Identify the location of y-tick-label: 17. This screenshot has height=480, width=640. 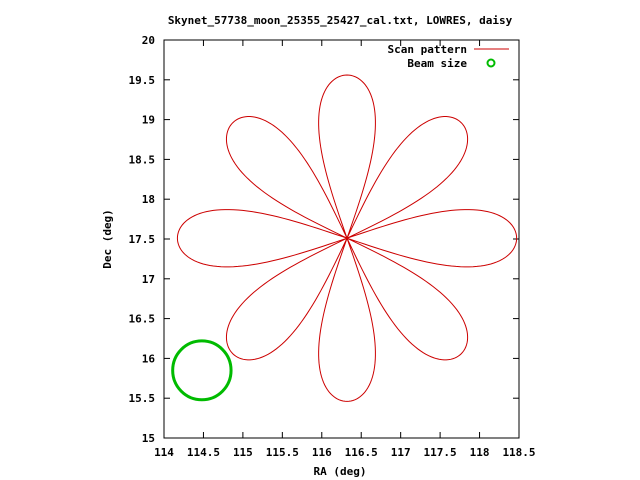
(148, 279).